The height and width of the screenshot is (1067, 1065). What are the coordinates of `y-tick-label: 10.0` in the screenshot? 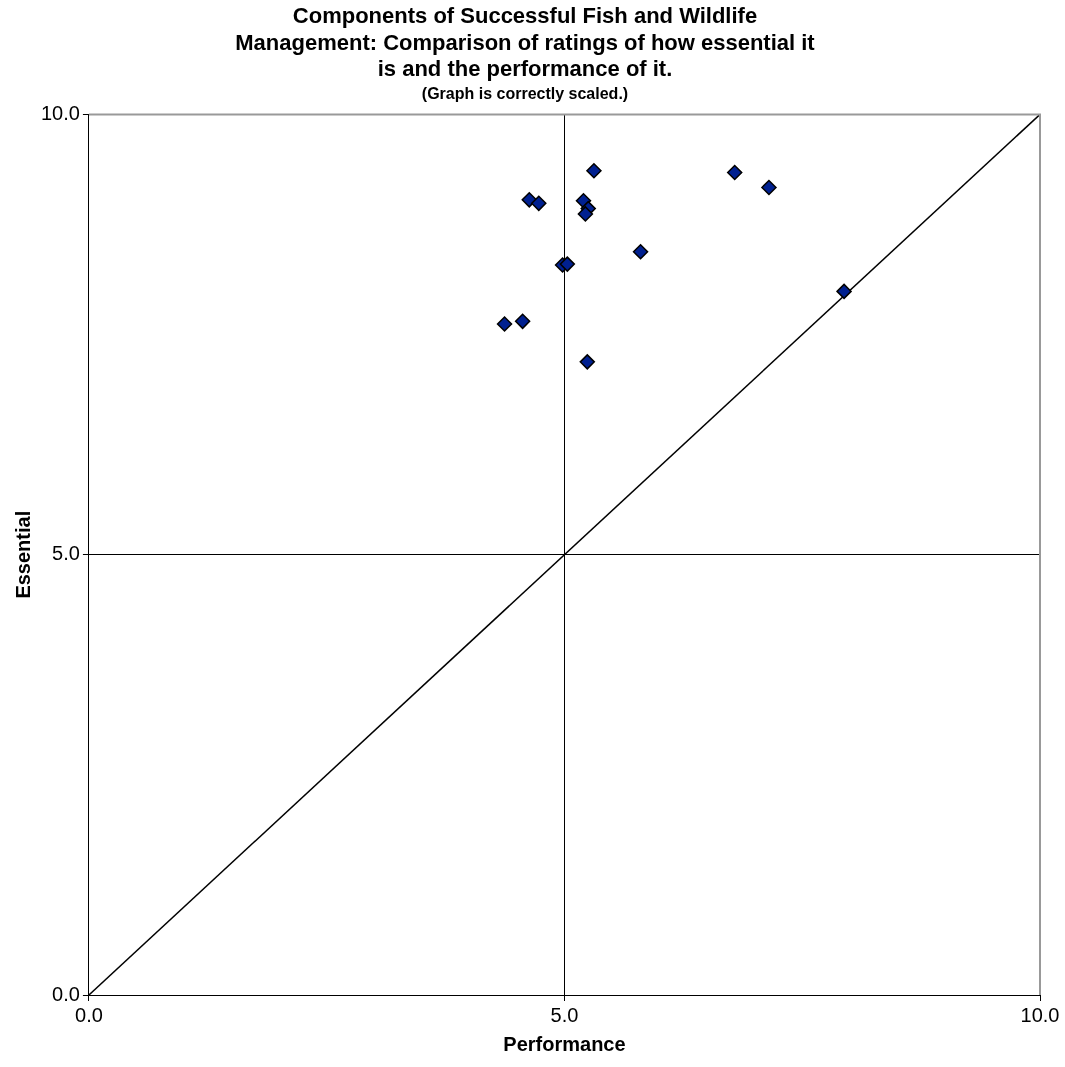 It's located at (60, 112).